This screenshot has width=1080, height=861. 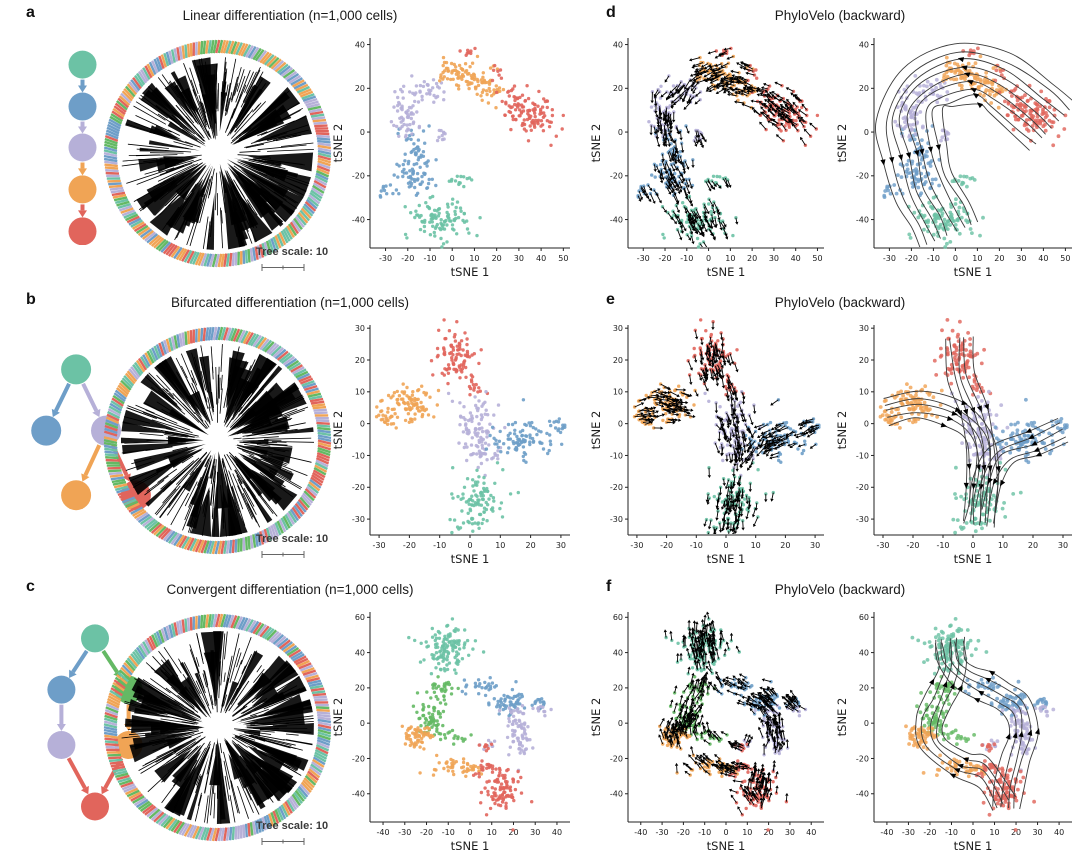 I want to click on tree-scale-label-a: Tree scale: 10, so click(x=292, y=252).